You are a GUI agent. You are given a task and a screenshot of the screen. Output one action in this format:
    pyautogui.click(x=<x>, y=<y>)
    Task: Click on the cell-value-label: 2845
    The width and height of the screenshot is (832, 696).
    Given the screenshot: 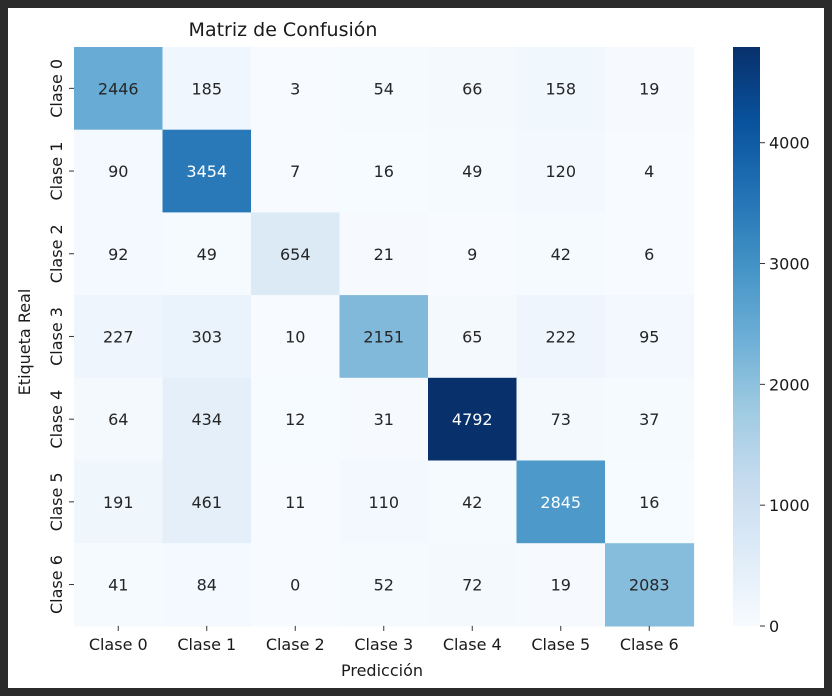 What is the action you would take?
    pyautogui.click(x=560, y=502)
    